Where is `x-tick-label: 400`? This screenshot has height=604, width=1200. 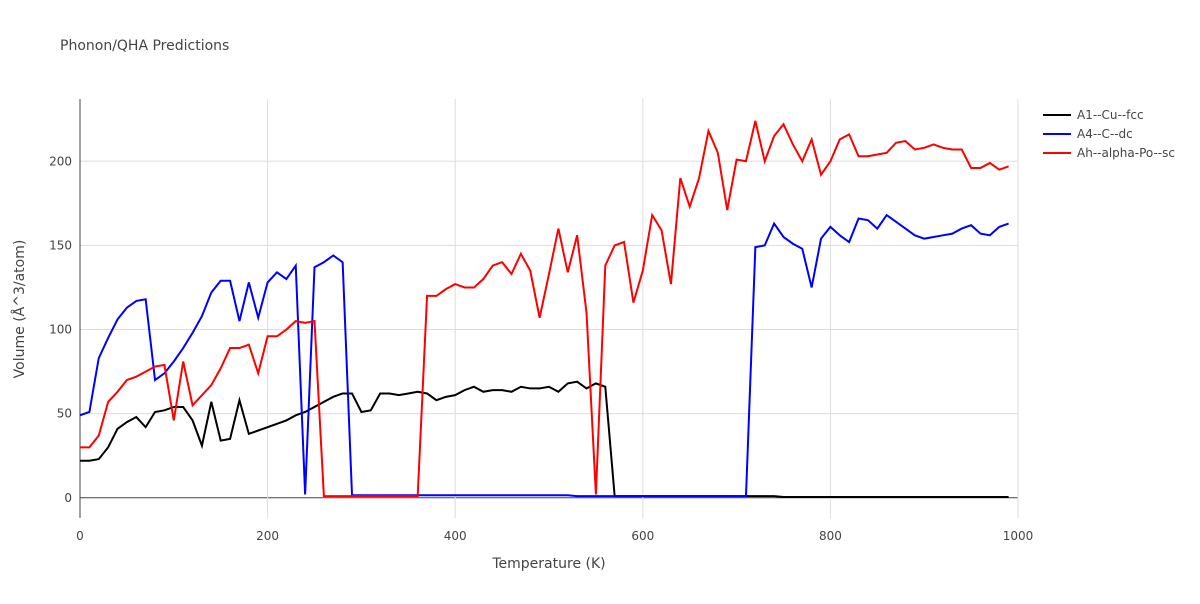 x-tick-label: 400 is located at coordinates (455, 536).